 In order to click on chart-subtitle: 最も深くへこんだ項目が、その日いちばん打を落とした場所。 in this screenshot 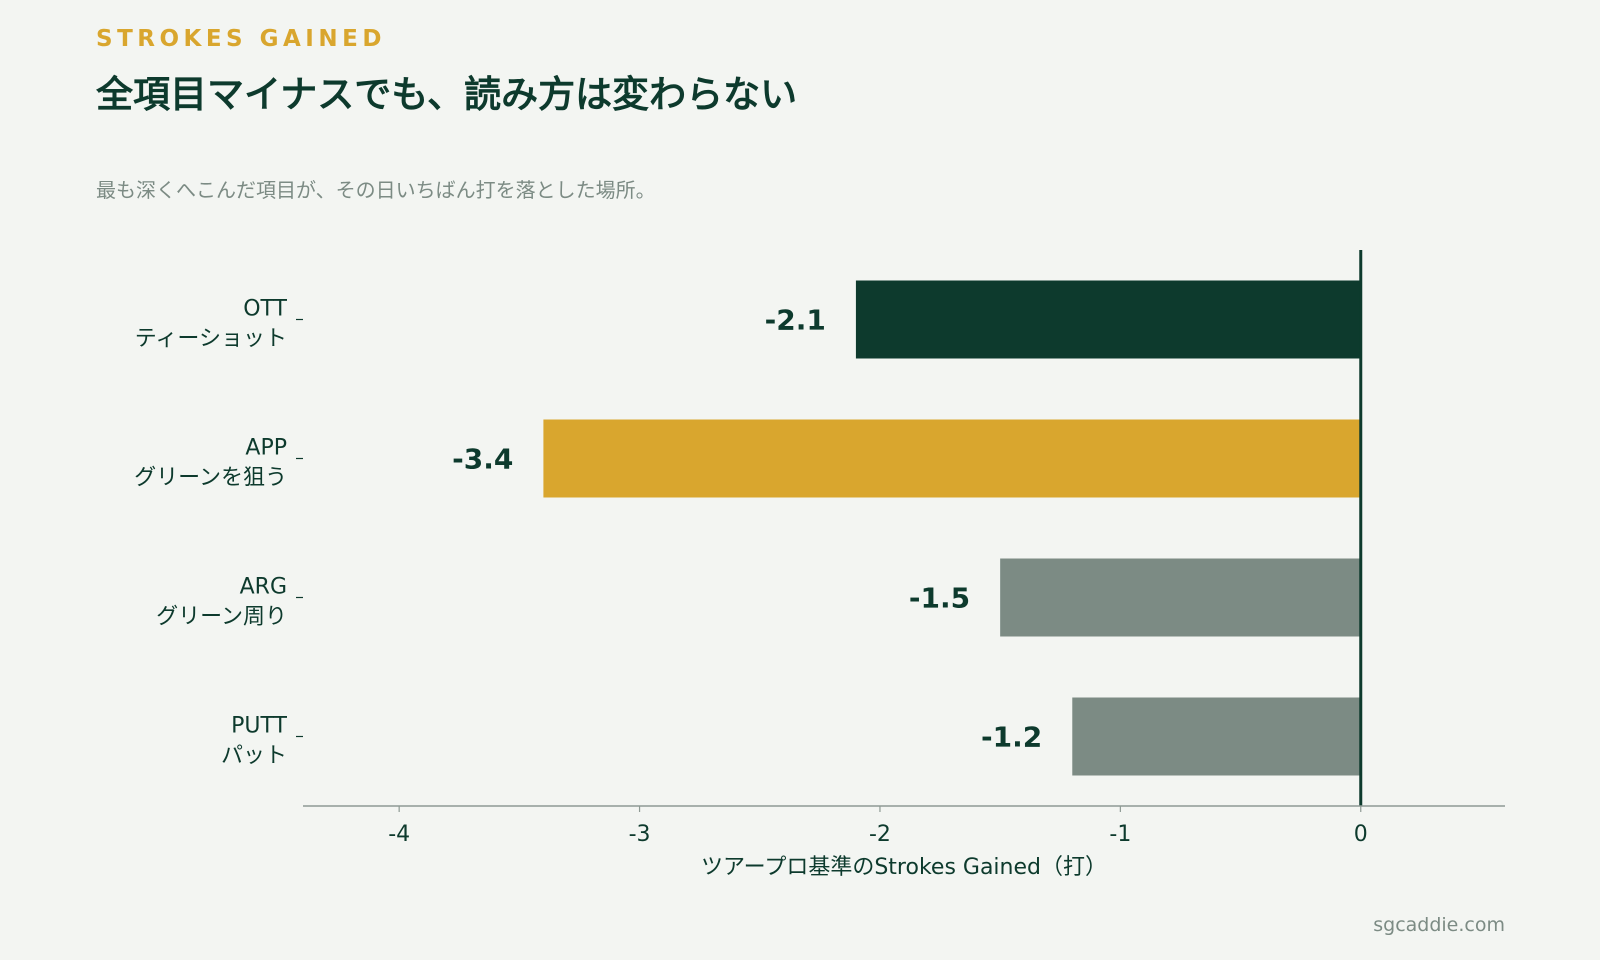, I will do `click(376, 190)`.